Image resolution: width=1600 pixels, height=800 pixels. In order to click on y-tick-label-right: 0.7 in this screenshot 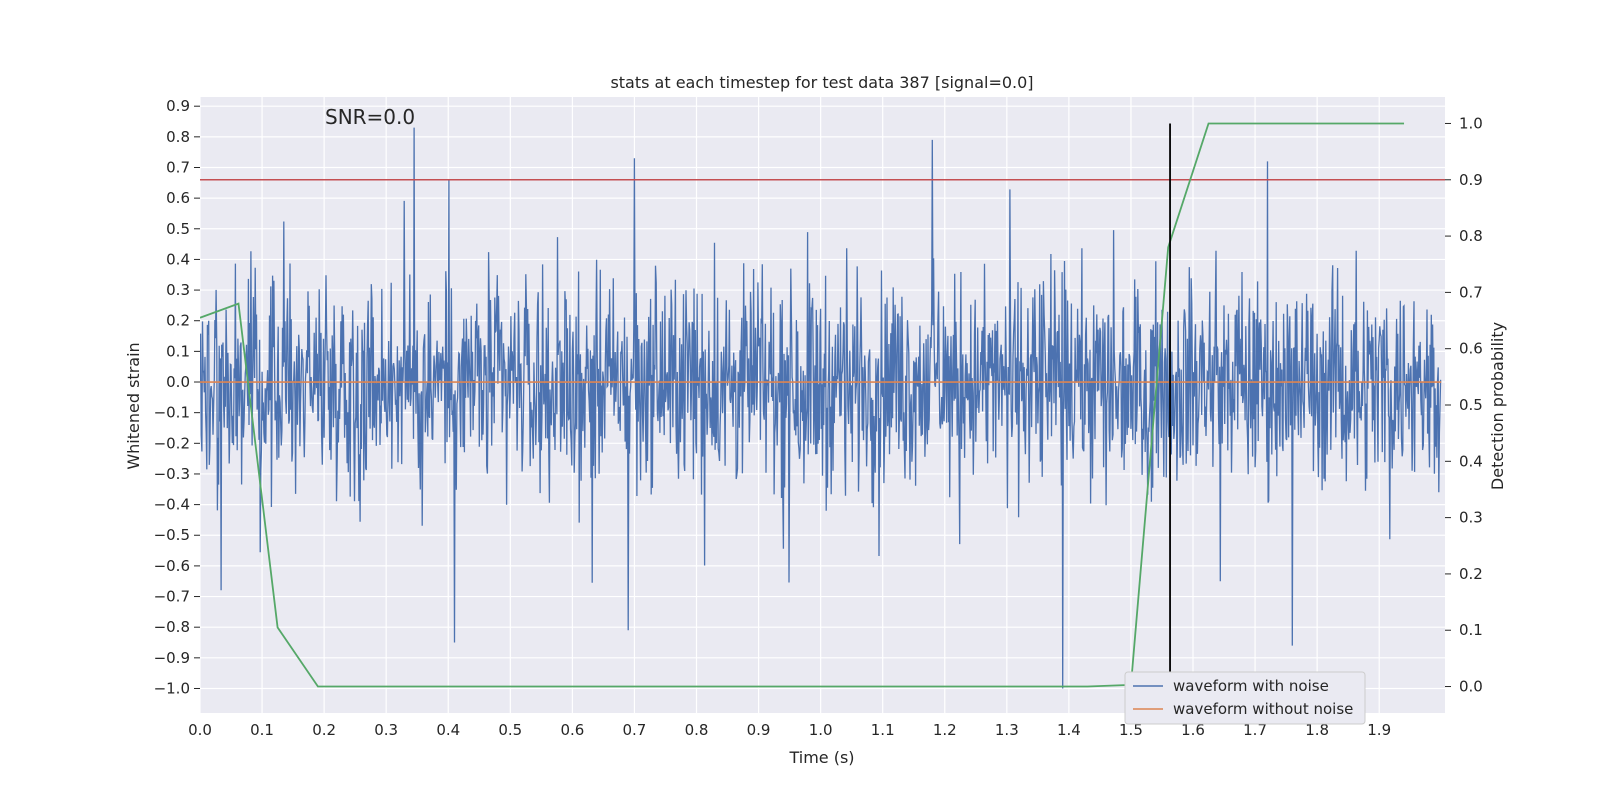, I will do `click(1471, 292)`.